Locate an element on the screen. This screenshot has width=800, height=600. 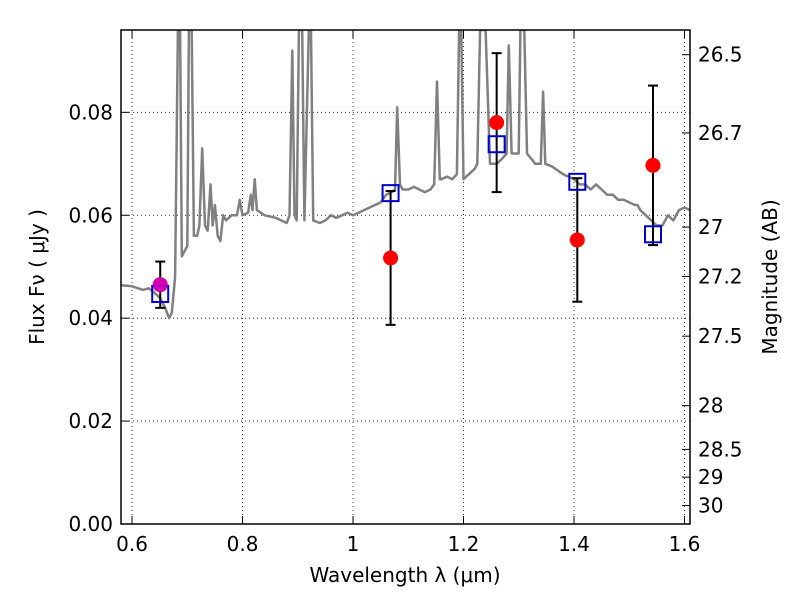
x-tick-label: 1.6 is located at coordinates (685, 544).